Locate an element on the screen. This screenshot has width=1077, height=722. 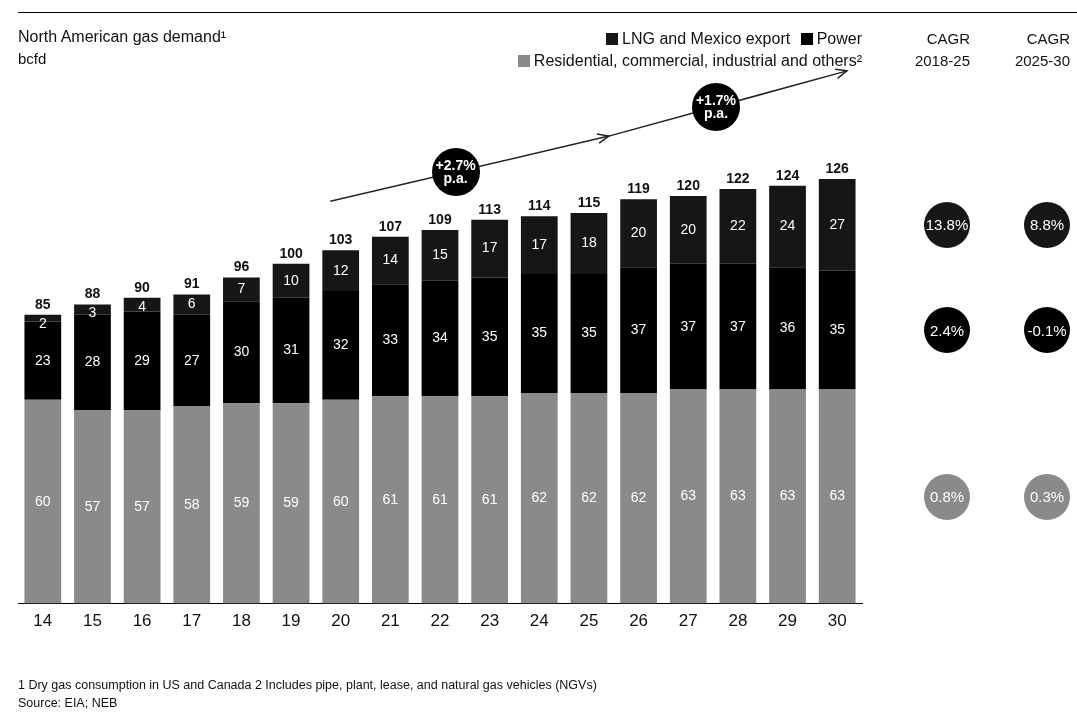
data-label: -0.1% is located at coordinates (1047, 330).